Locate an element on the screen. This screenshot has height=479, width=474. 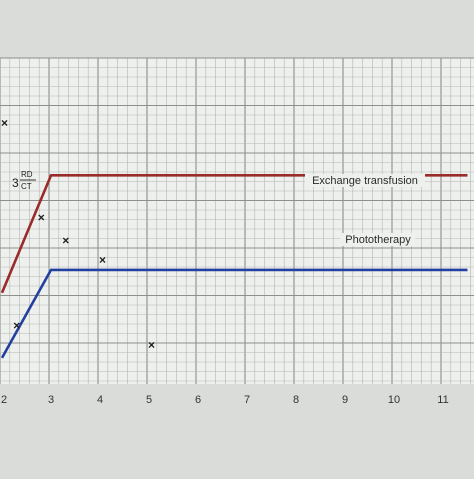
x-tick-label: 2 is located at coordinates (4, 400).